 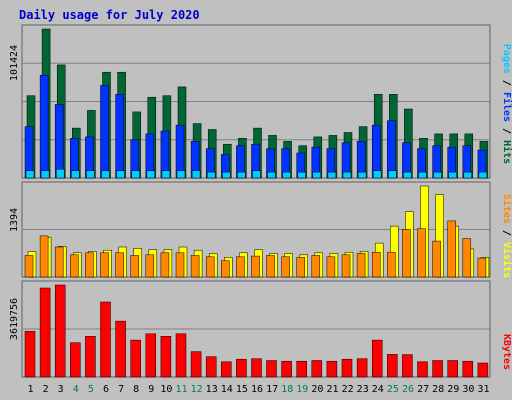 I want to click on legend: KBytes, so click(x=506, y=352).